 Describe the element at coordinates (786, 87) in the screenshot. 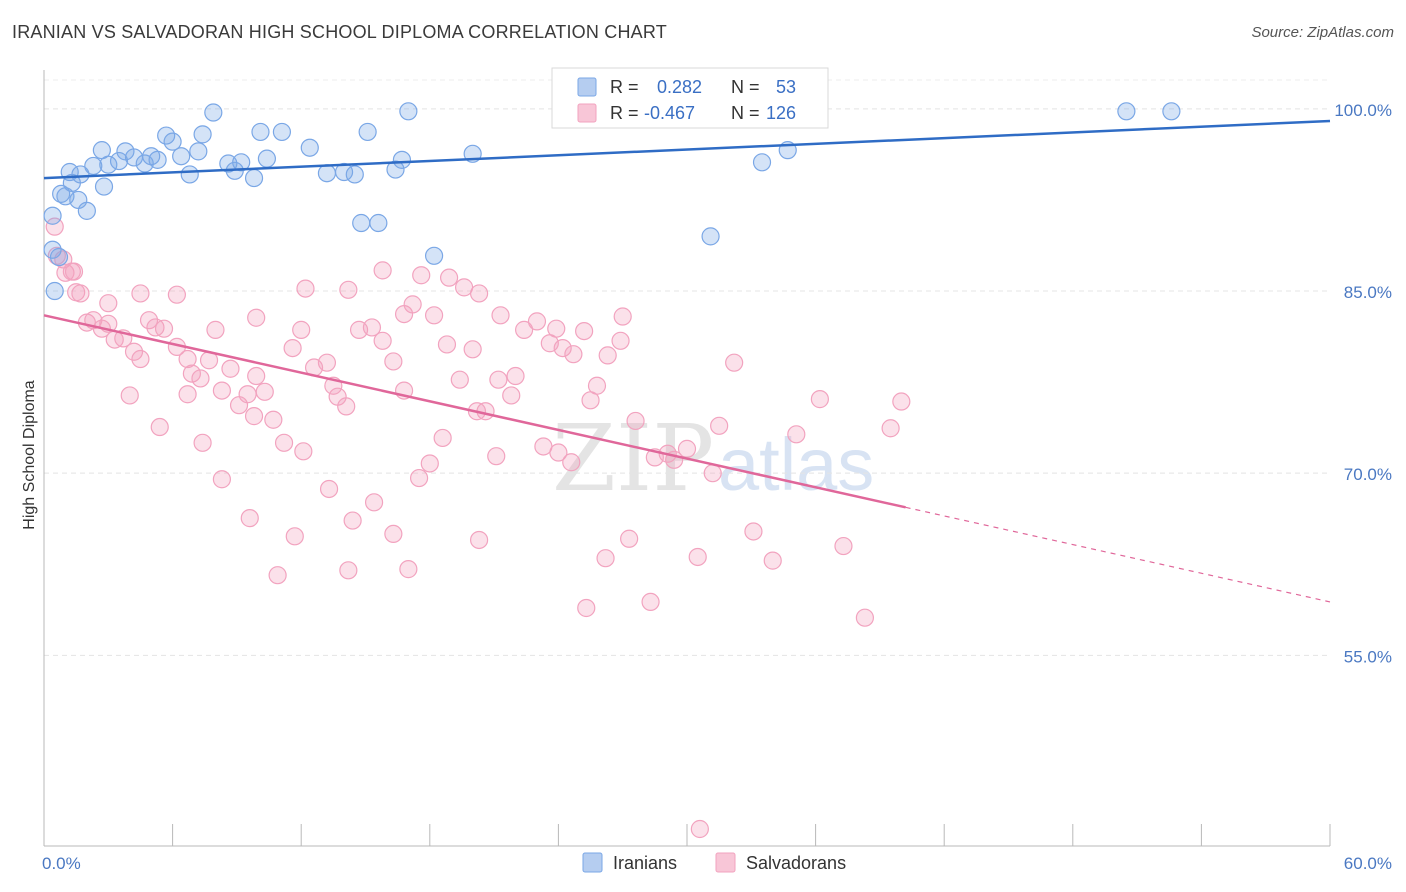

I see `legend-n-value-iranians: 53` at that location.